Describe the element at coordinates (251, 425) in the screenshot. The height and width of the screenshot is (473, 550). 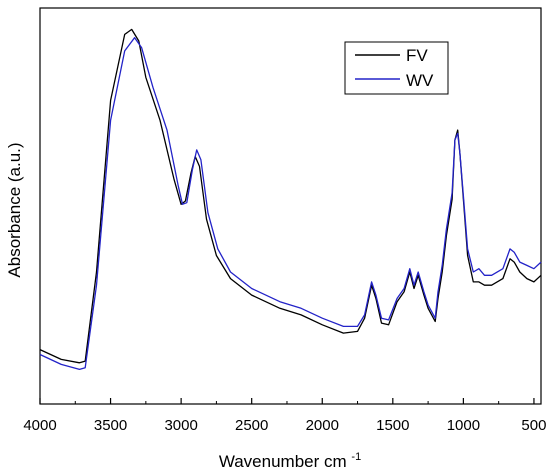
I see `x-tick-label: 2500` at that location.